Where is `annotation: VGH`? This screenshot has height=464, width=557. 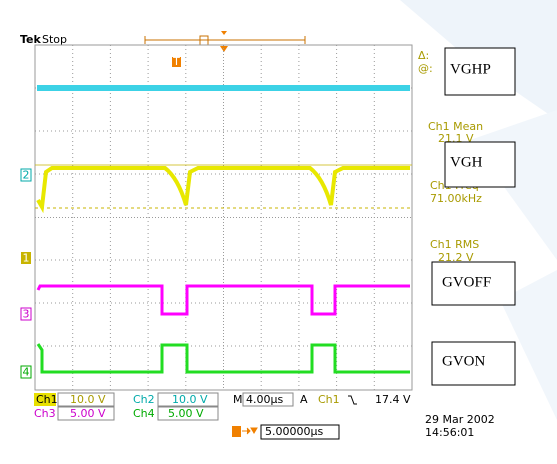
annotation: VGH is located at coordinates (466, 162).